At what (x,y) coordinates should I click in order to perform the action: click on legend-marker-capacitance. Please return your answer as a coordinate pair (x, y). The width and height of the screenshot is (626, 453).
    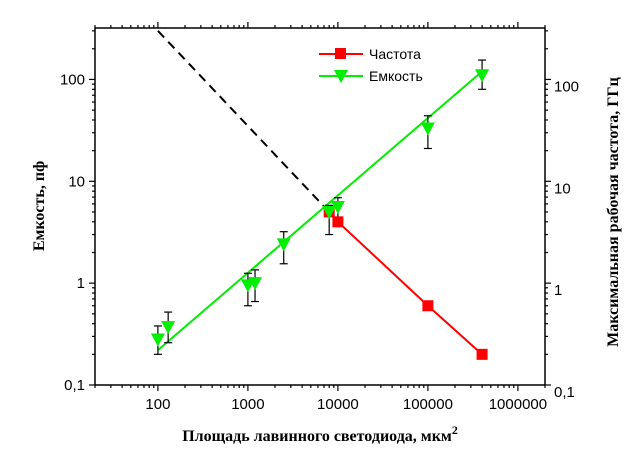
    Looking at the image, I should click on (341, 76).